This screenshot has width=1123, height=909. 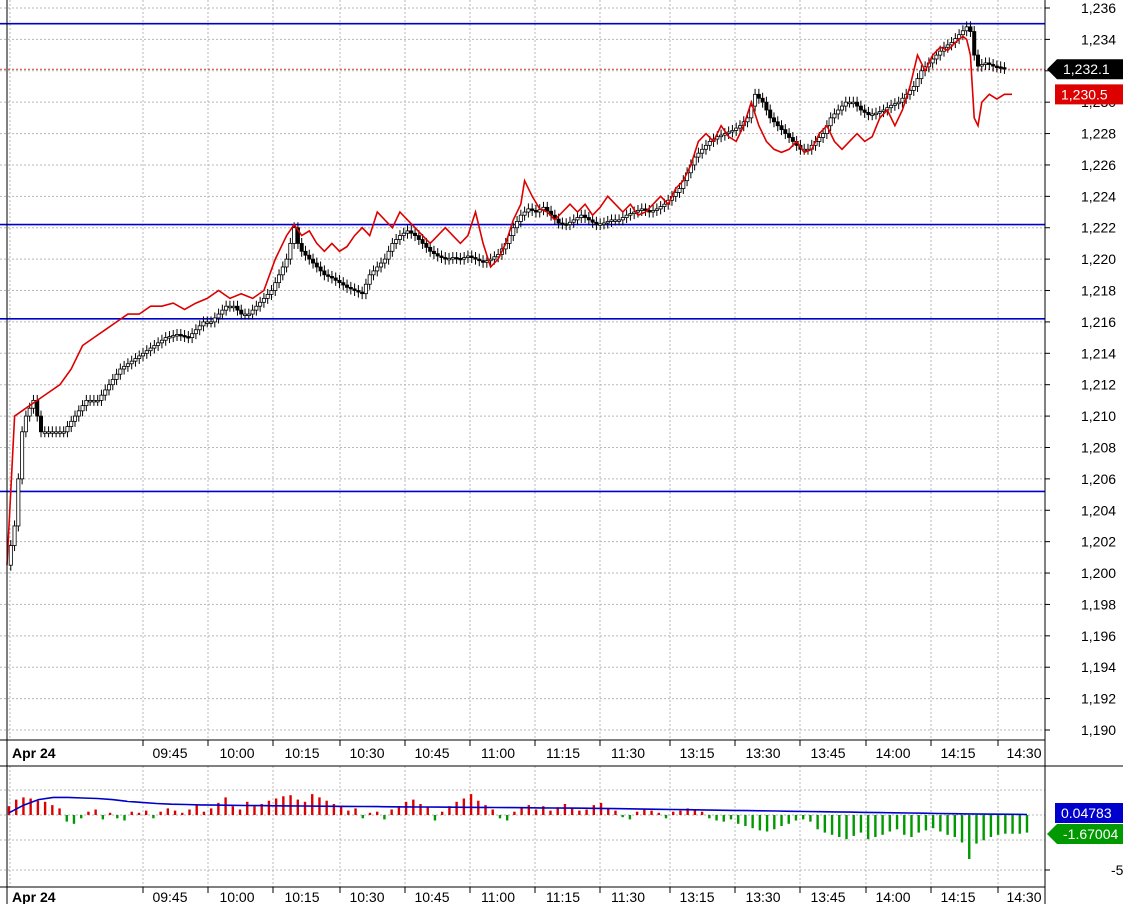 What do you see at coordinates (301, 896) in the screenshot?
I see `x-tick-label-hist: 10:15` at bounding box center [301, 896].